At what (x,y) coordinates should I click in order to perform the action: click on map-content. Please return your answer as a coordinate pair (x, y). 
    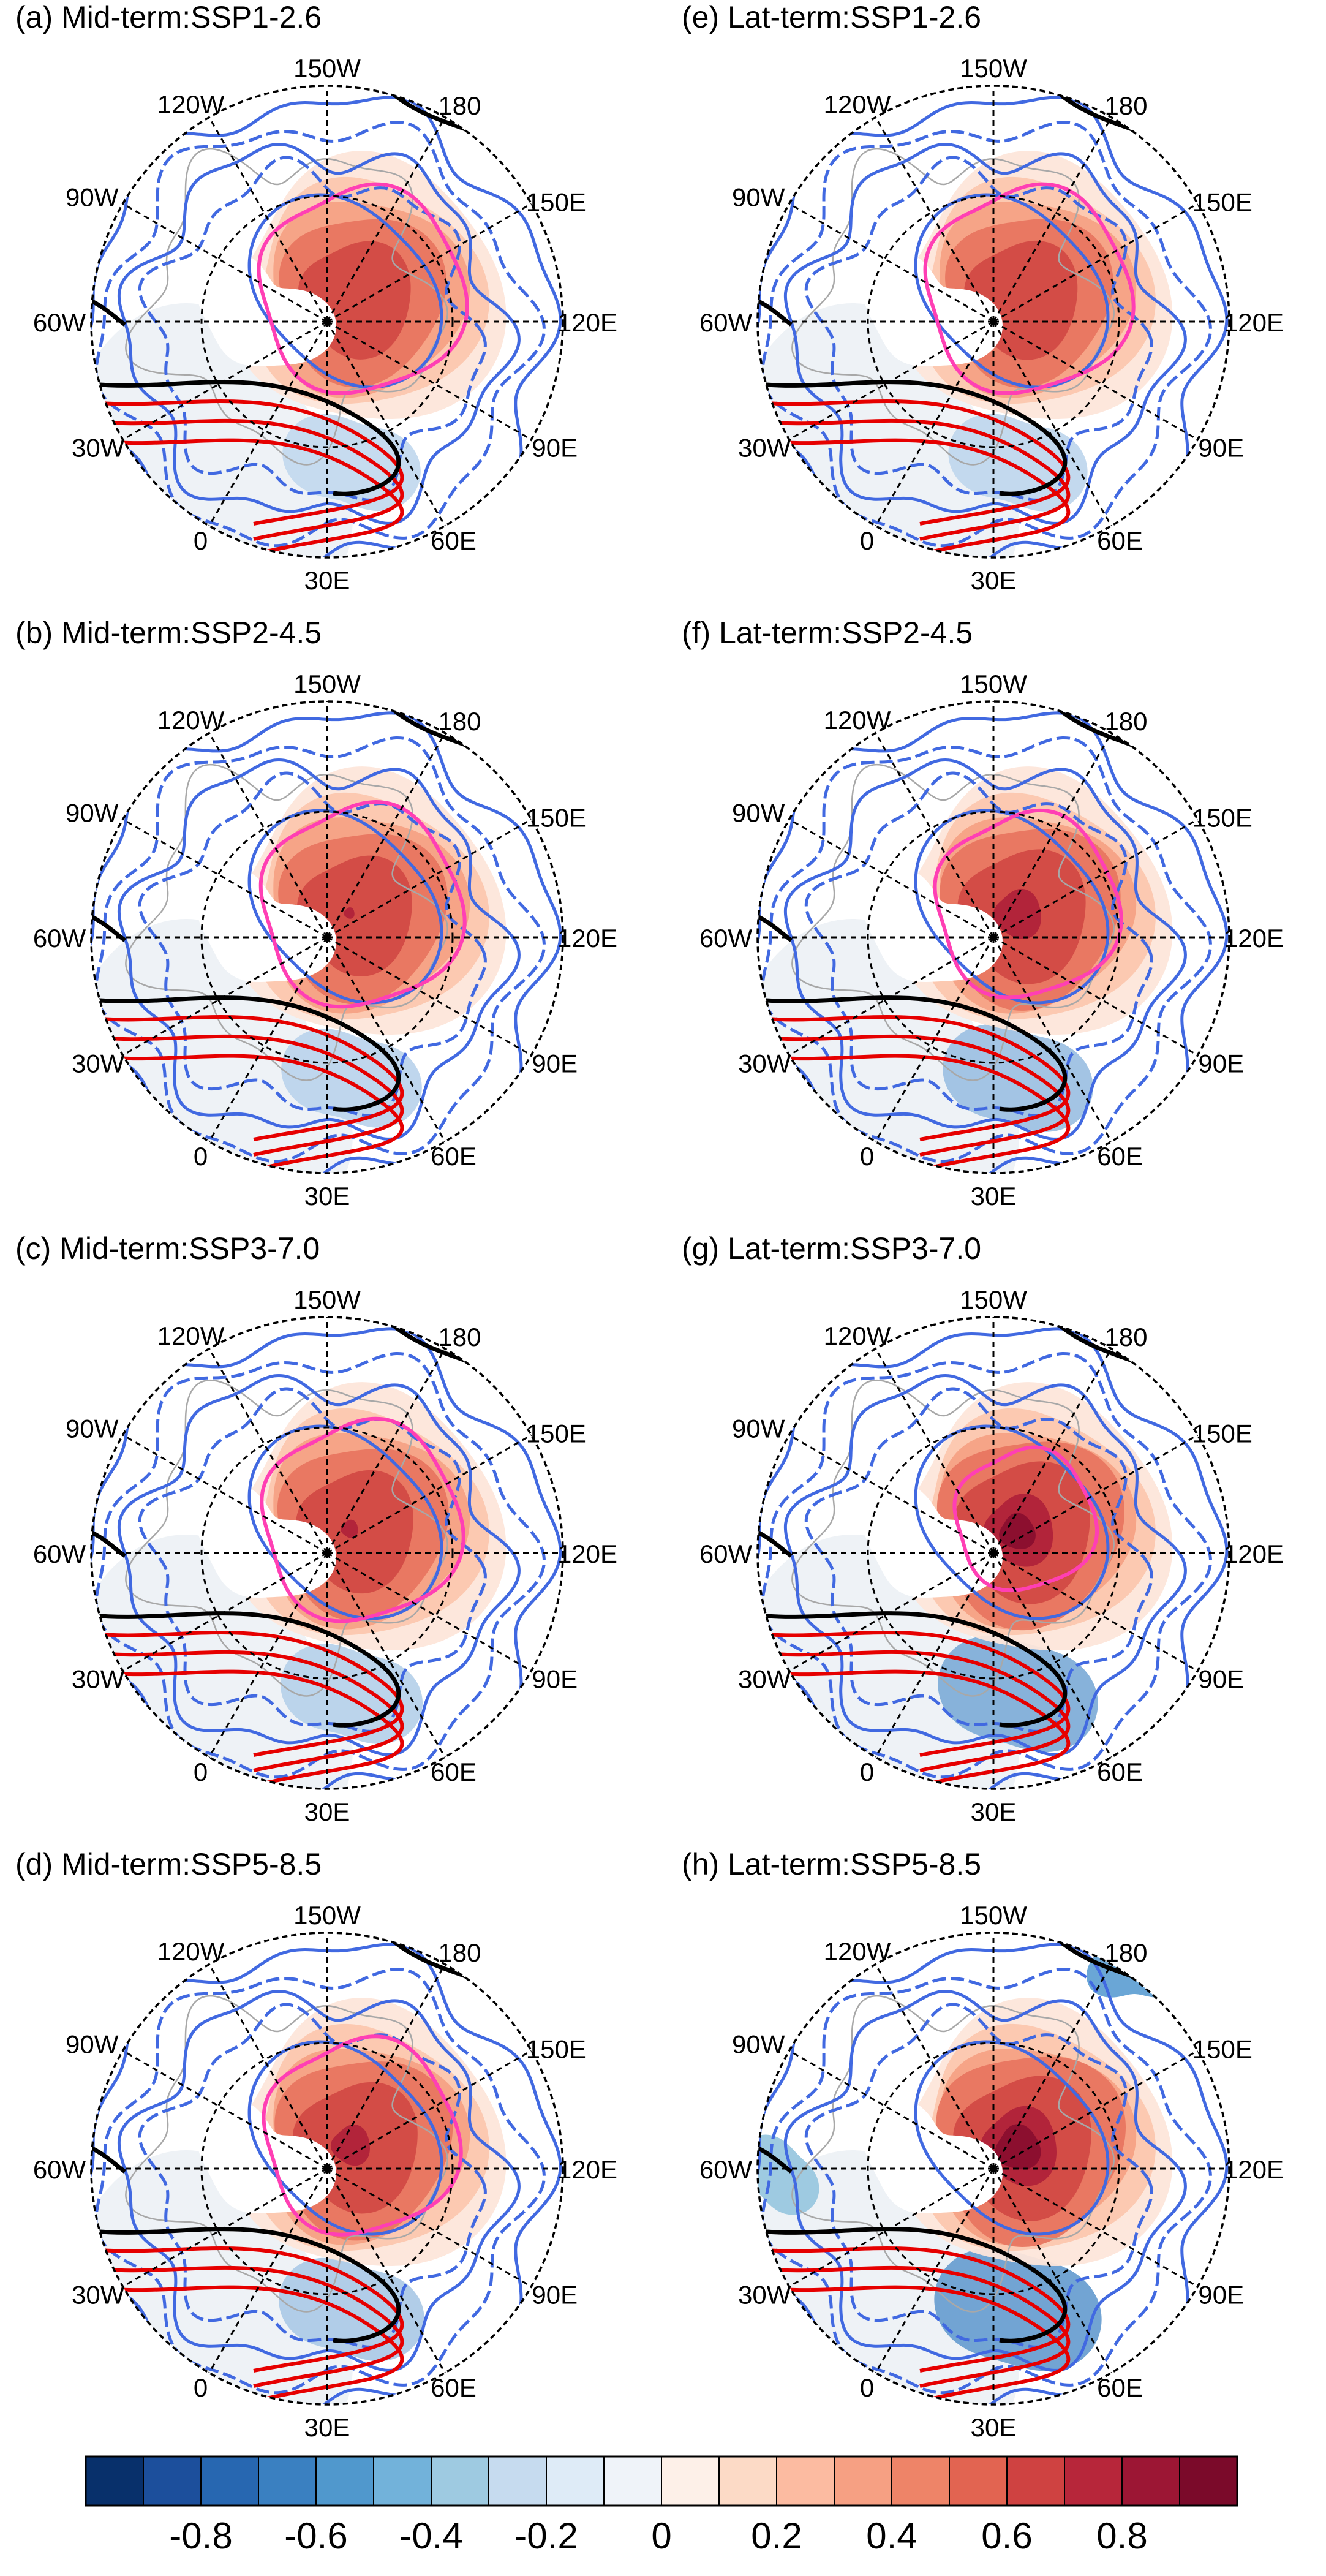
    Looking at the image, I should click on (994, 321).